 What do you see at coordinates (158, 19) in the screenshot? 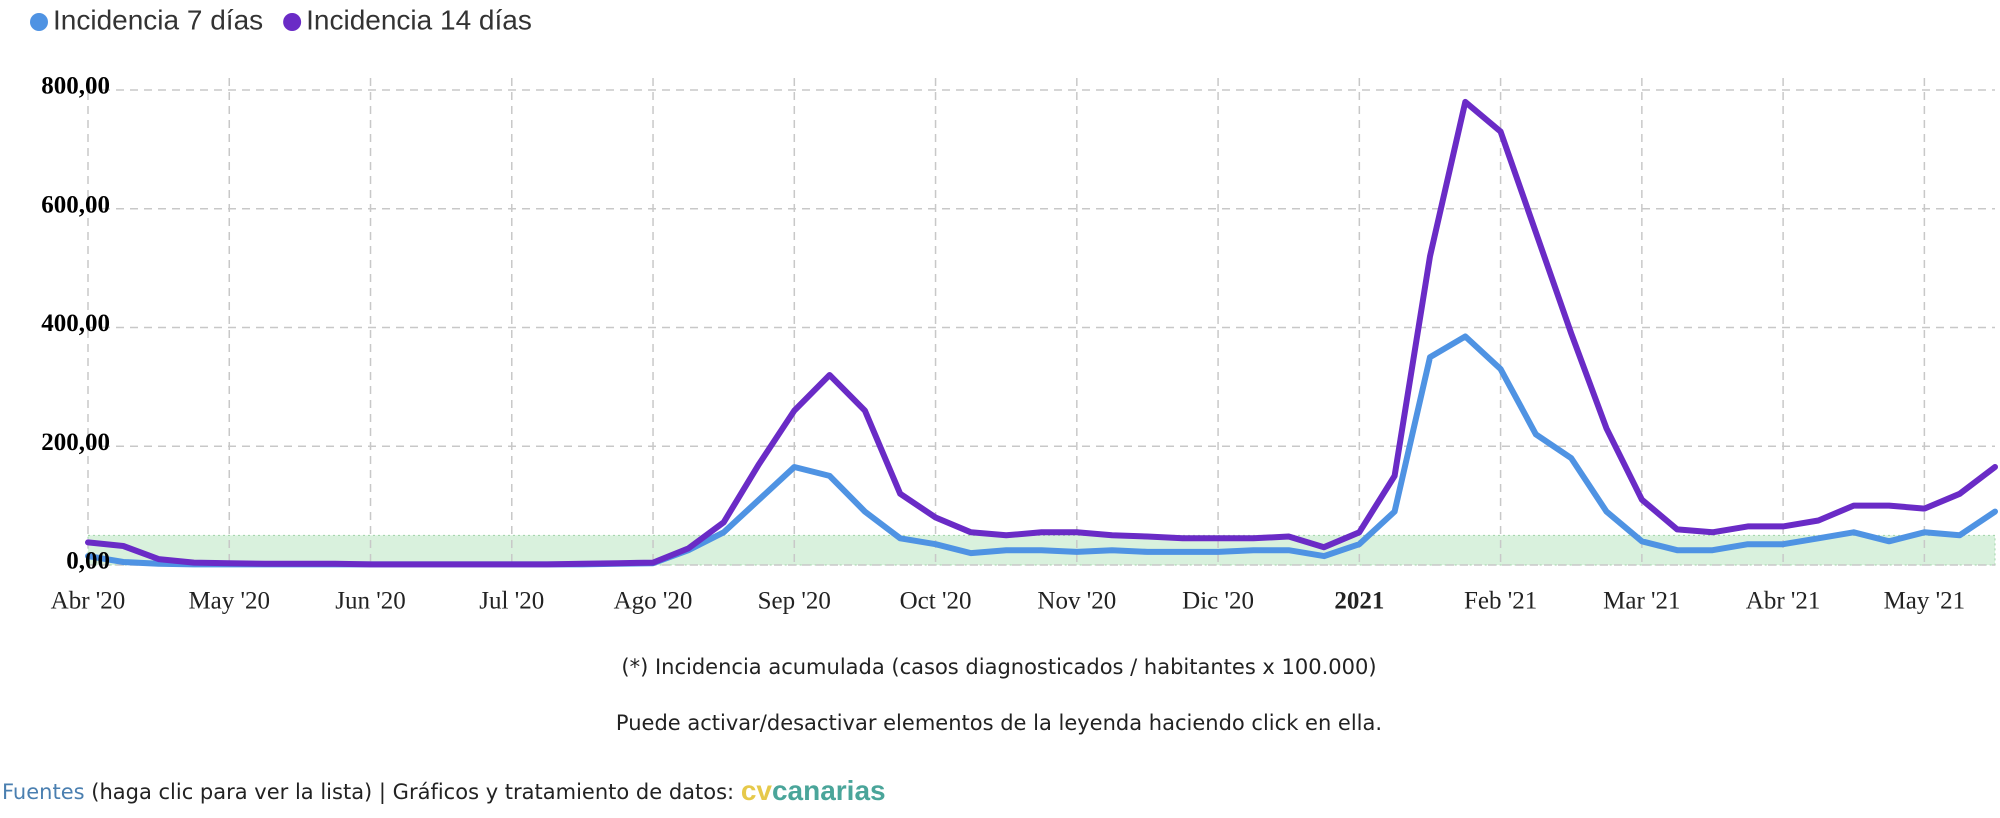
I see `legend-label: Incidencia 7 días` at bounding box center [158, 19].